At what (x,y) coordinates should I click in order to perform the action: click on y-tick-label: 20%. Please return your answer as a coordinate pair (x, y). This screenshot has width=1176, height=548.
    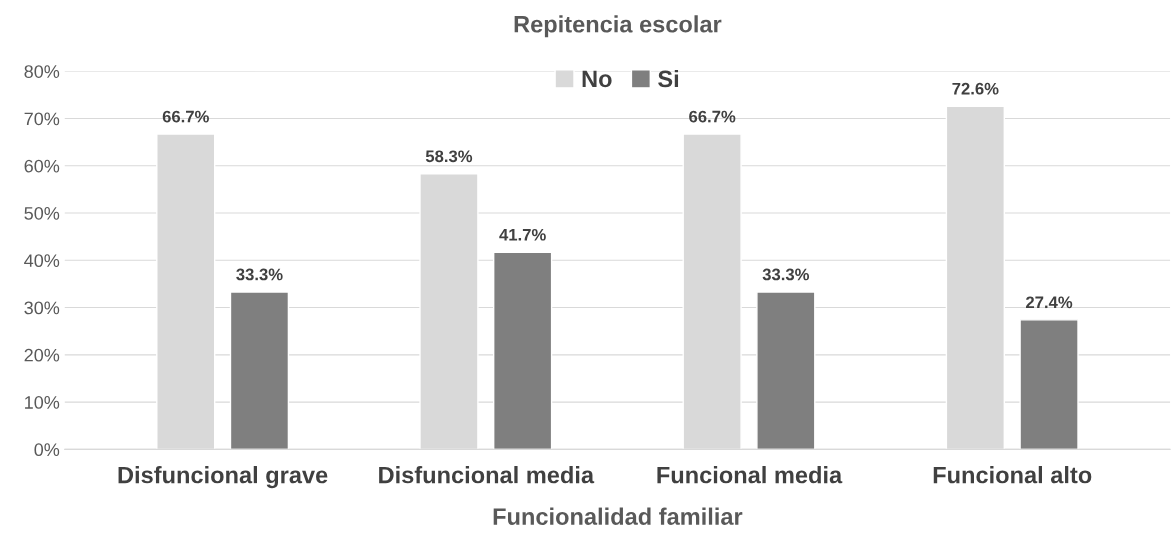
    Looking at the image, I should click on (42, 355).